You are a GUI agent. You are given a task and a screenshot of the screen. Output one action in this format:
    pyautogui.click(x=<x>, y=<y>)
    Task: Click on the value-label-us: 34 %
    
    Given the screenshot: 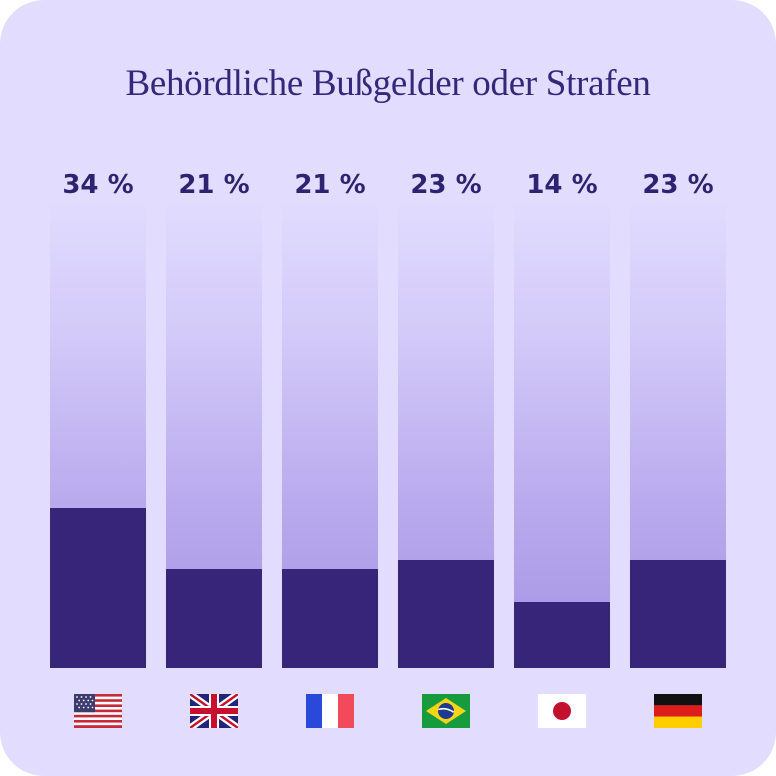 What is the action you would take?
    pyautogui.click(x=98, y=185)
    